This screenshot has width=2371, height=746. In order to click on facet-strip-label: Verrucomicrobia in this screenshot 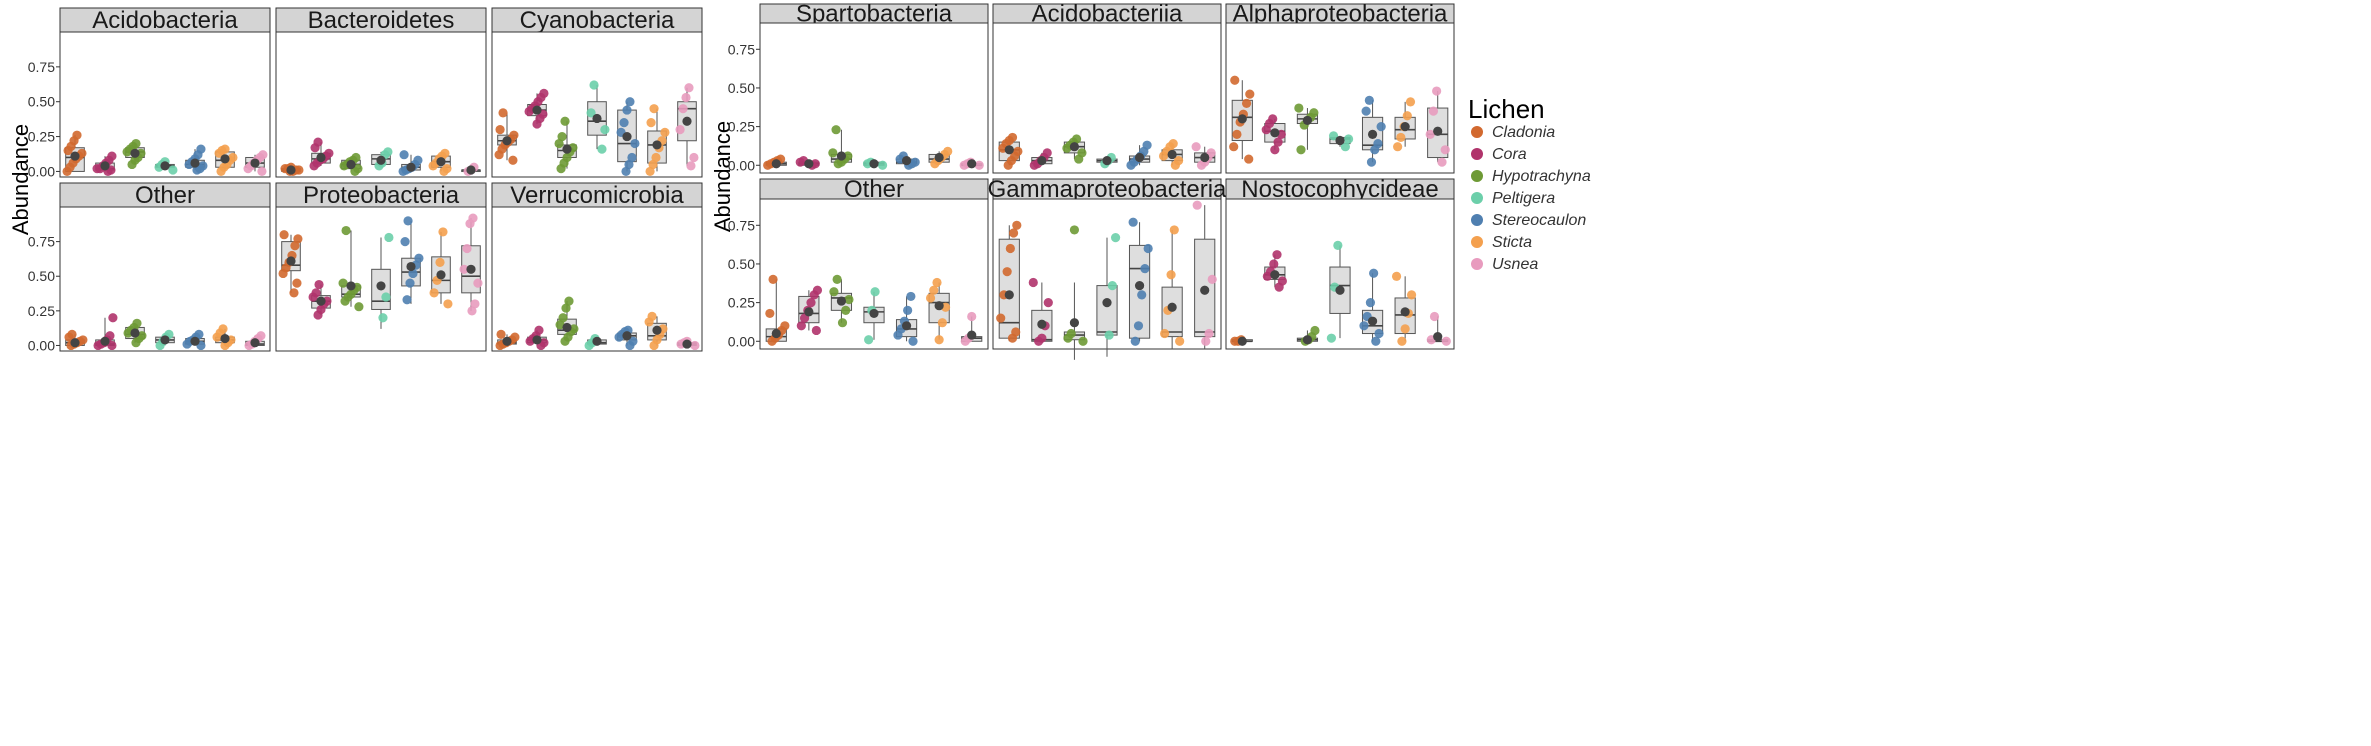, I will do `click(597, 195)`.